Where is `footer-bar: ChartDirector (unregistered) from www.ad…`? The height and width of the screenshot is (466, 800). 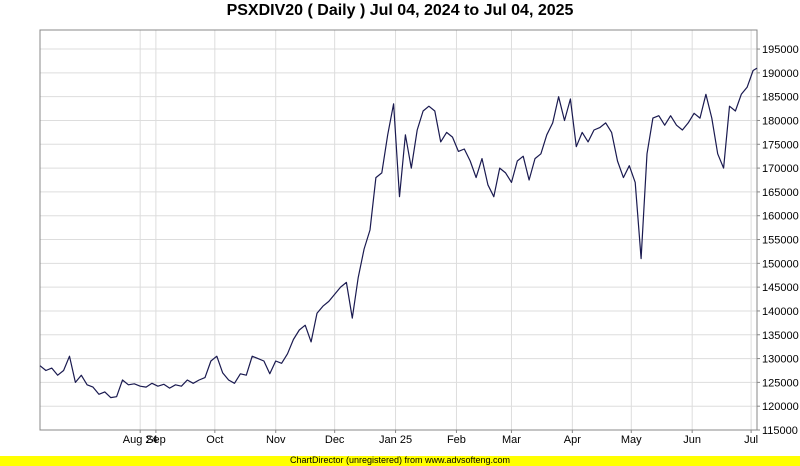 footer-bar: ChartDirector (unregistered) from www.ad… is located at coordinates (400, 460).